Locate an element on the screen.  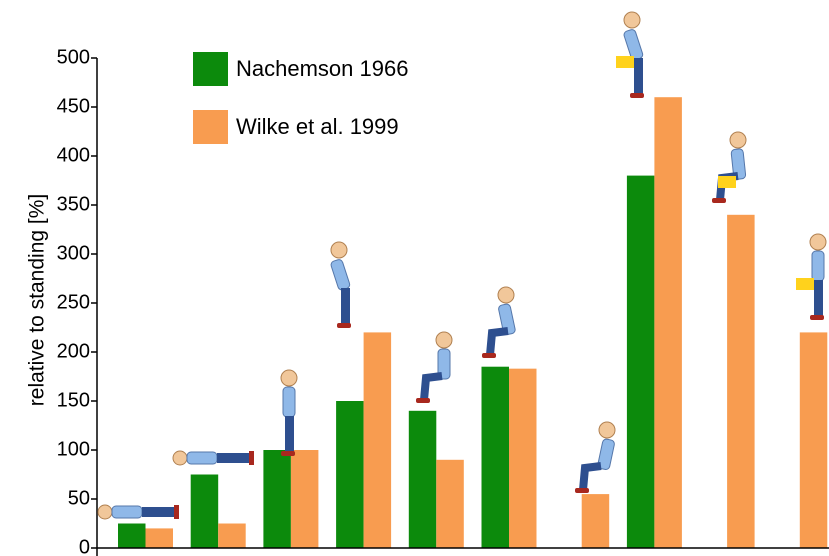
legend-label: Nachemson 1966 is located at coordinates (322, 68).